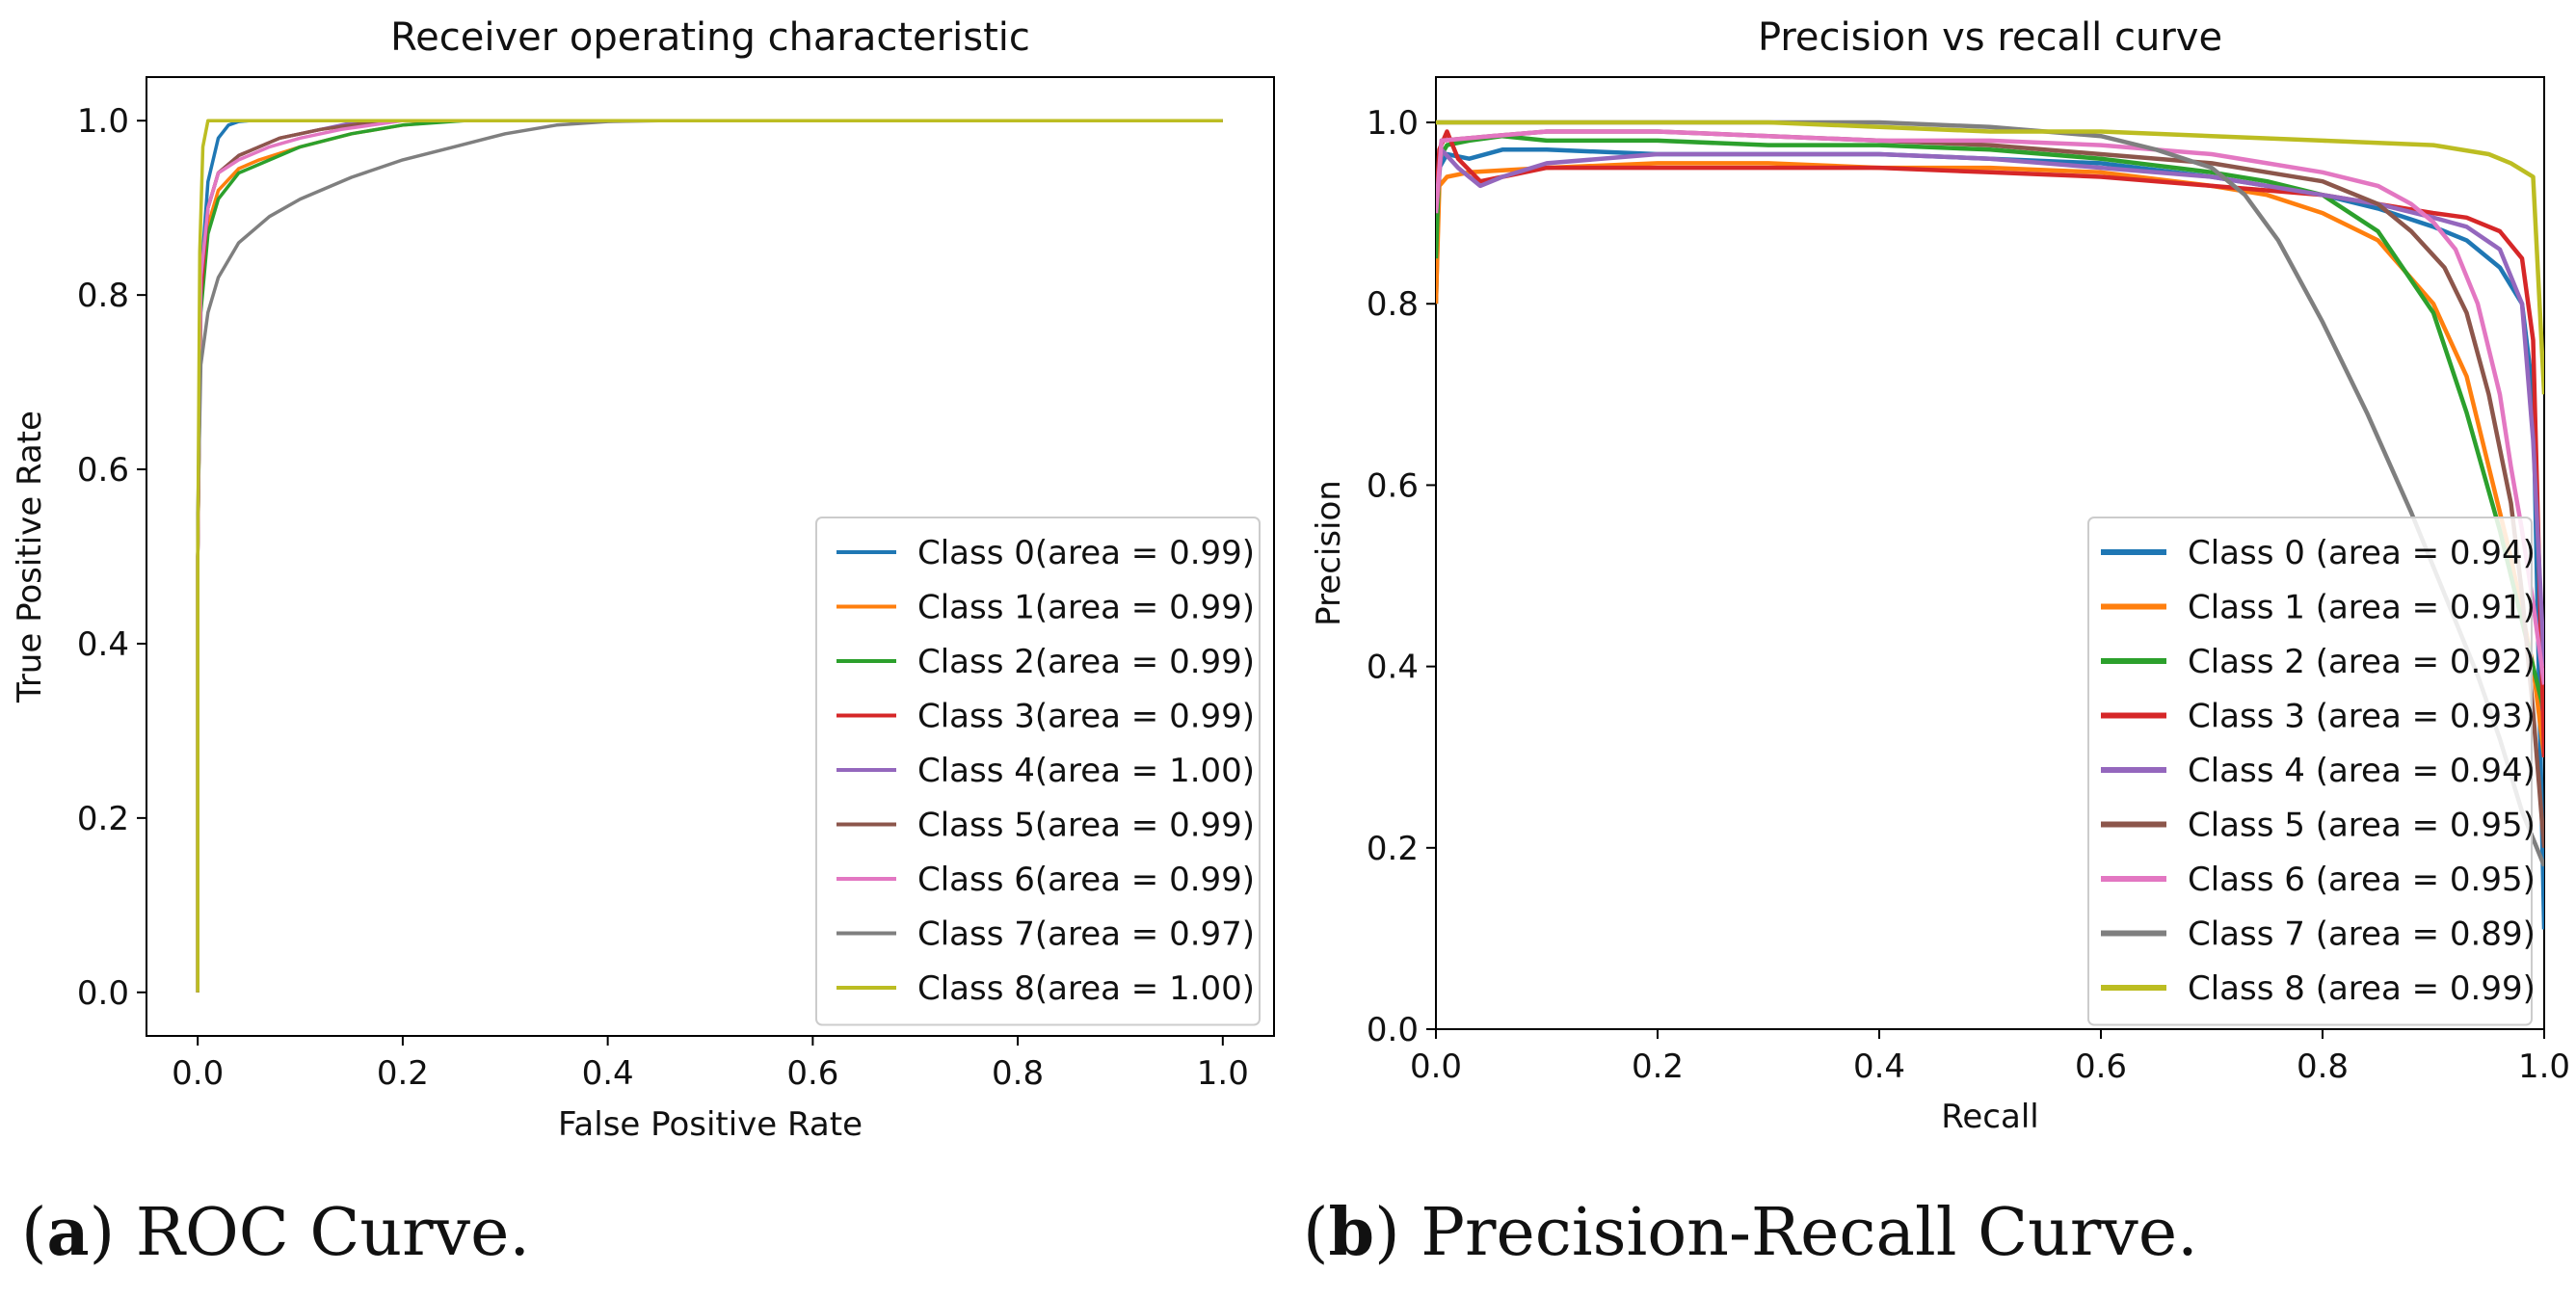 The width and height of the screenshot is (2576, 1299). I want to click on legend-label-class-3: Class 3 (area = 0.93), so click(2362, 717).